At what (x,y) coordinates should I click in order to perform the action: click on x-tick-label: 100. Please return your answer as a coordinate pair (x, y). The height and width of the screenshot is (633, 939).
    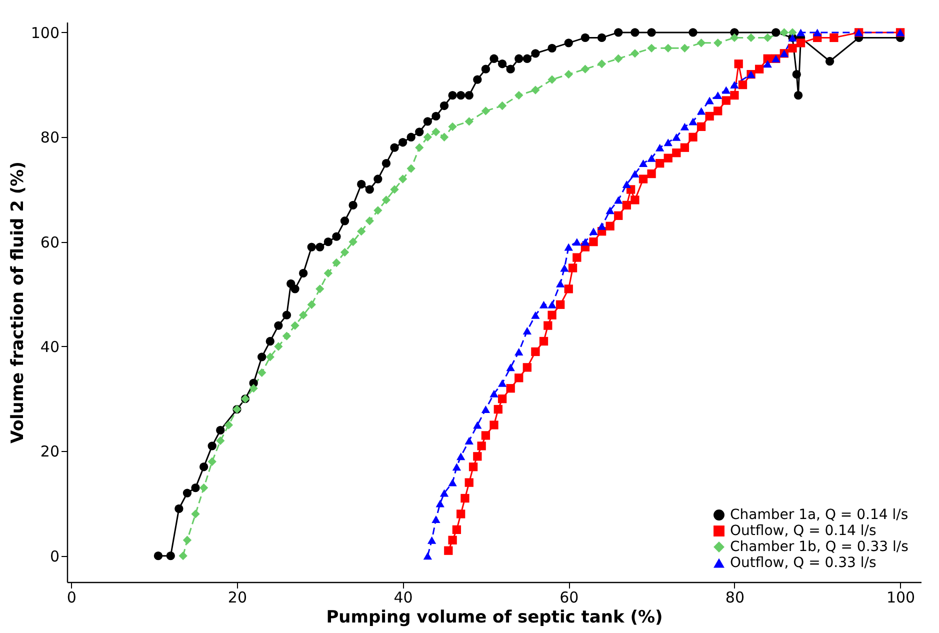
    Looking at the image, I should click on (901, 597).